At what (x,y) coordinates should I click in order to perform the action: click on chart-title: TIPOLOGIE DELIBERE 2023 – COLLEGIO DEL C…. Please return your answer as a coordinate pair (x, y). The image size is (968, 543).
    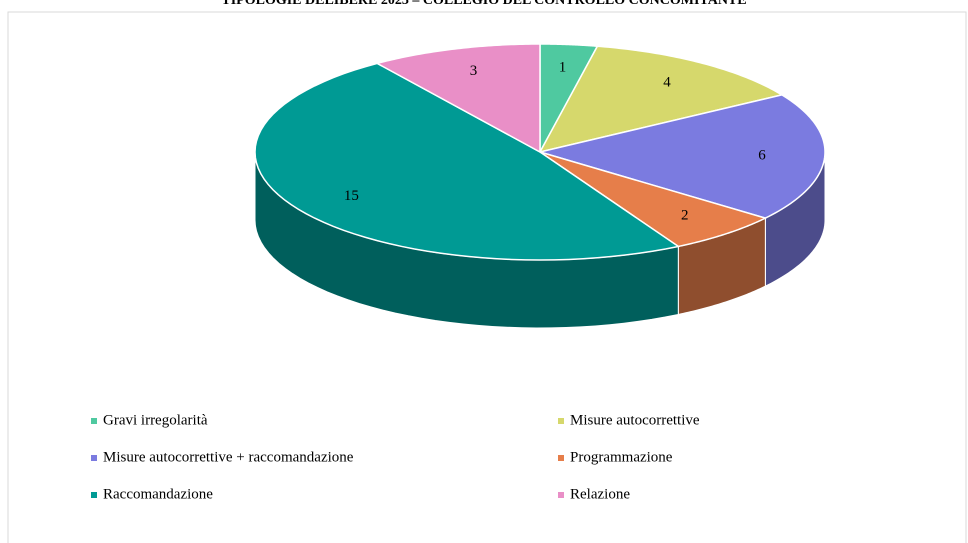
    Looking at the image, I should click on (483, 4).